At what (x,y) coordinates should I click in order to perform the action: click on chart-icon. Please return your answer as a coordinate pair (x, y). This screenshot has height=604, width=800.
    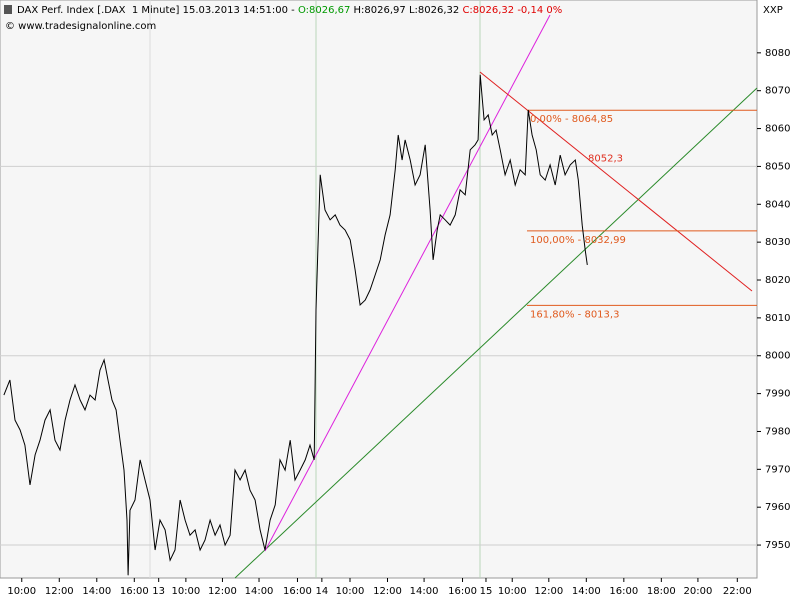
    Looking at the image, I should click on (8, 9).